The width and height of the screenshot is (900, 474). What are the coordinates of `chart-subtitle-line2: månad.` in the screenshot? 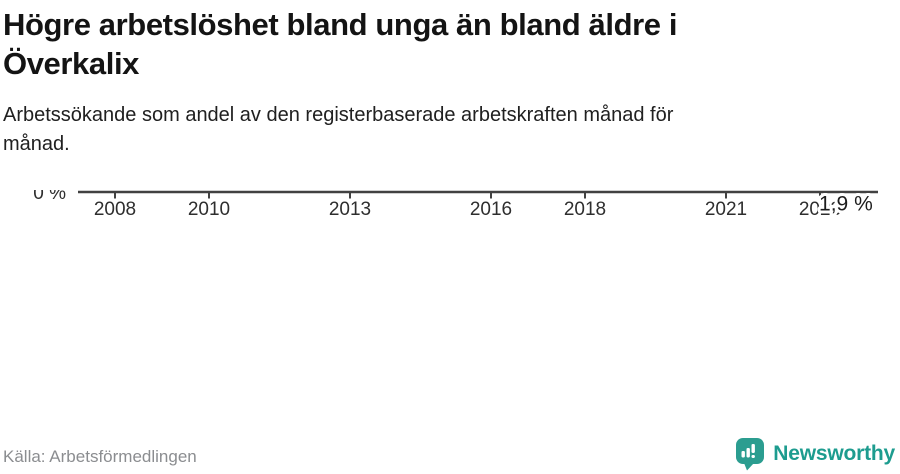 It's located at (36, 144).